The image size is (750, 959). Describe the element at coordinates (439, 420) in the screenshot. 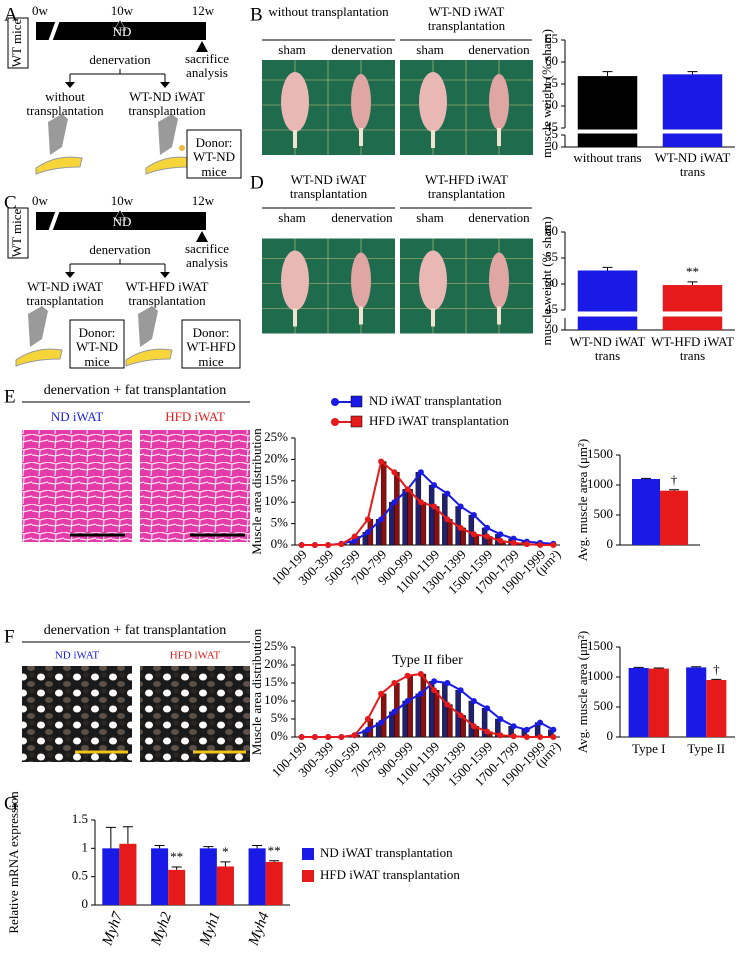

I see `legend-label: HFD iWAT transplantation` at that location.